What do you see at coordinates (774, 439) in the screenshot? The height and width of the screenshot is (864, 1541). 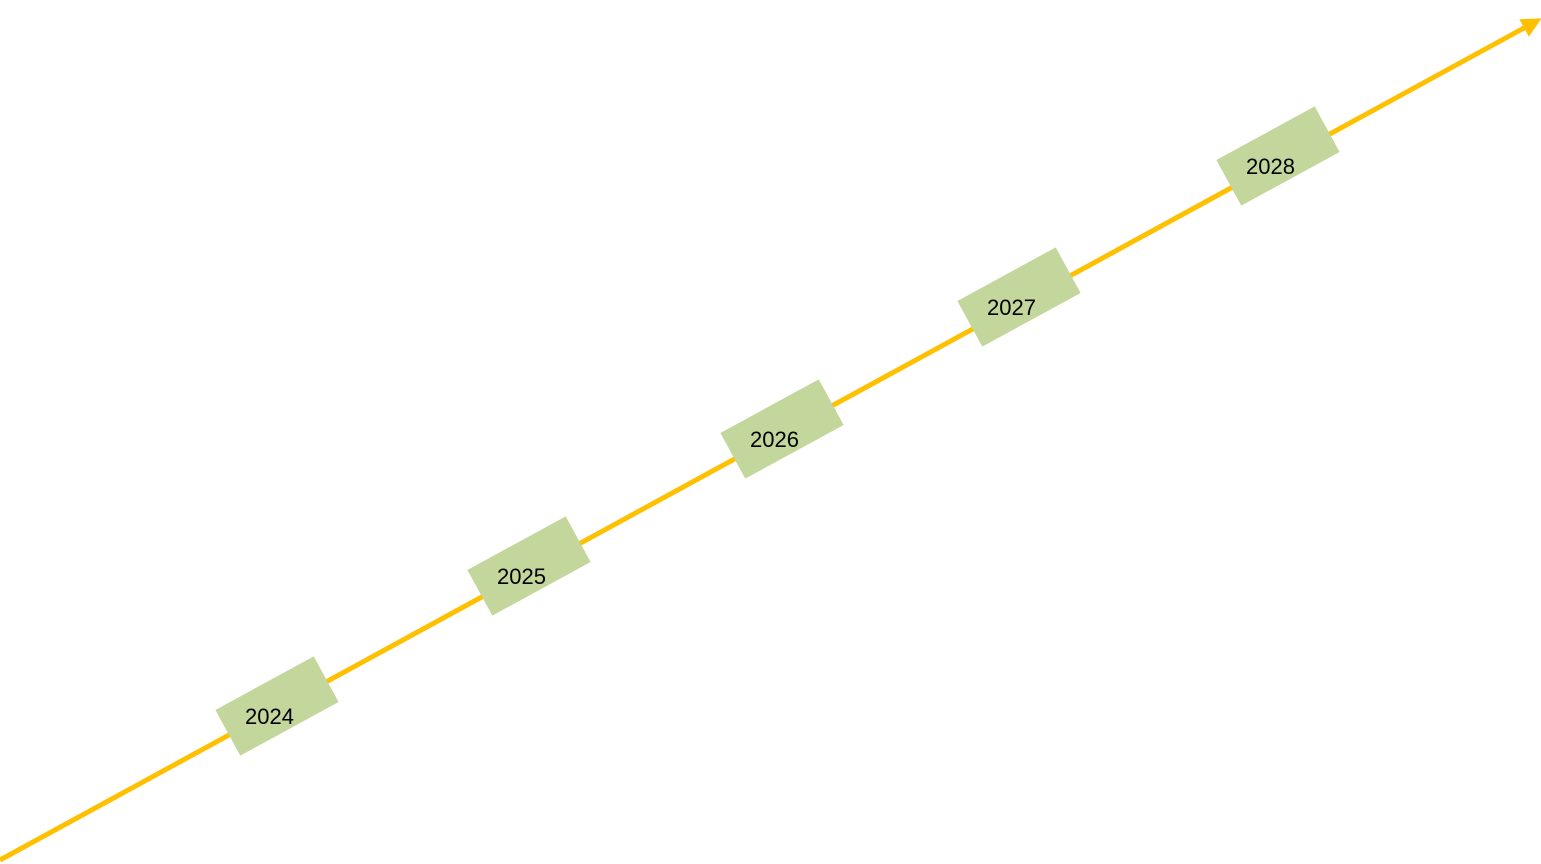 I see `milestone-year-label: 2026` at bounding box center [774, 439].